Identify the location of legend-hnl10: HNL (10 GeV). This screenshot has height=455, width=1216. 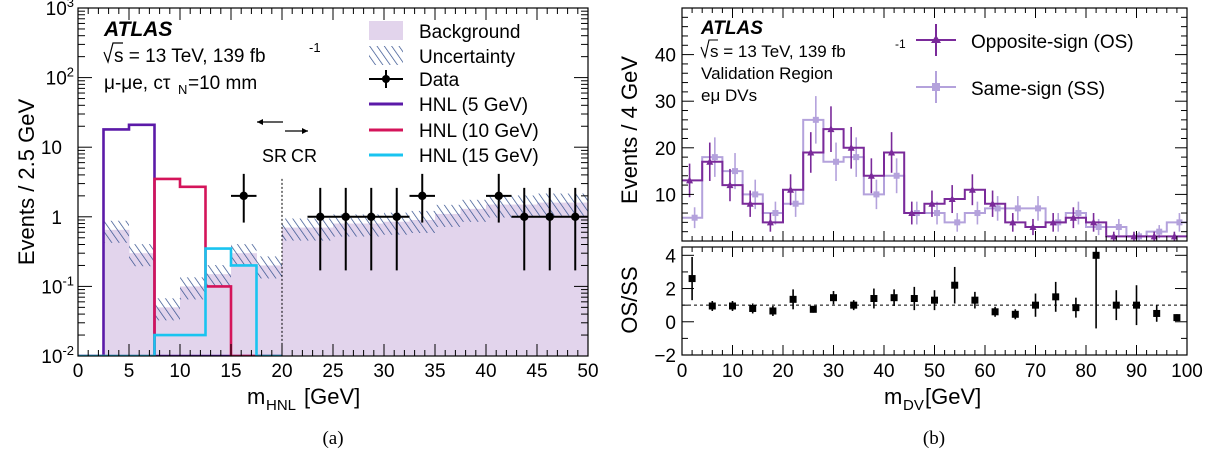
(479, 131).